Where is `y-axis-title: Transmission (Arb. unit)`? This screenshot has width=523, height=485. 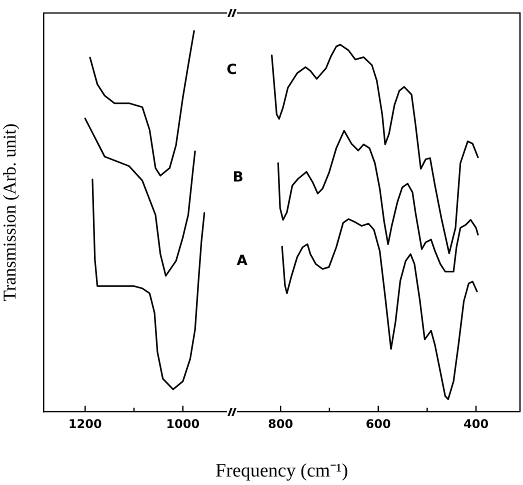 y-axis-title: Transmission (Arb. unit) is located at coordinates (10, 212).